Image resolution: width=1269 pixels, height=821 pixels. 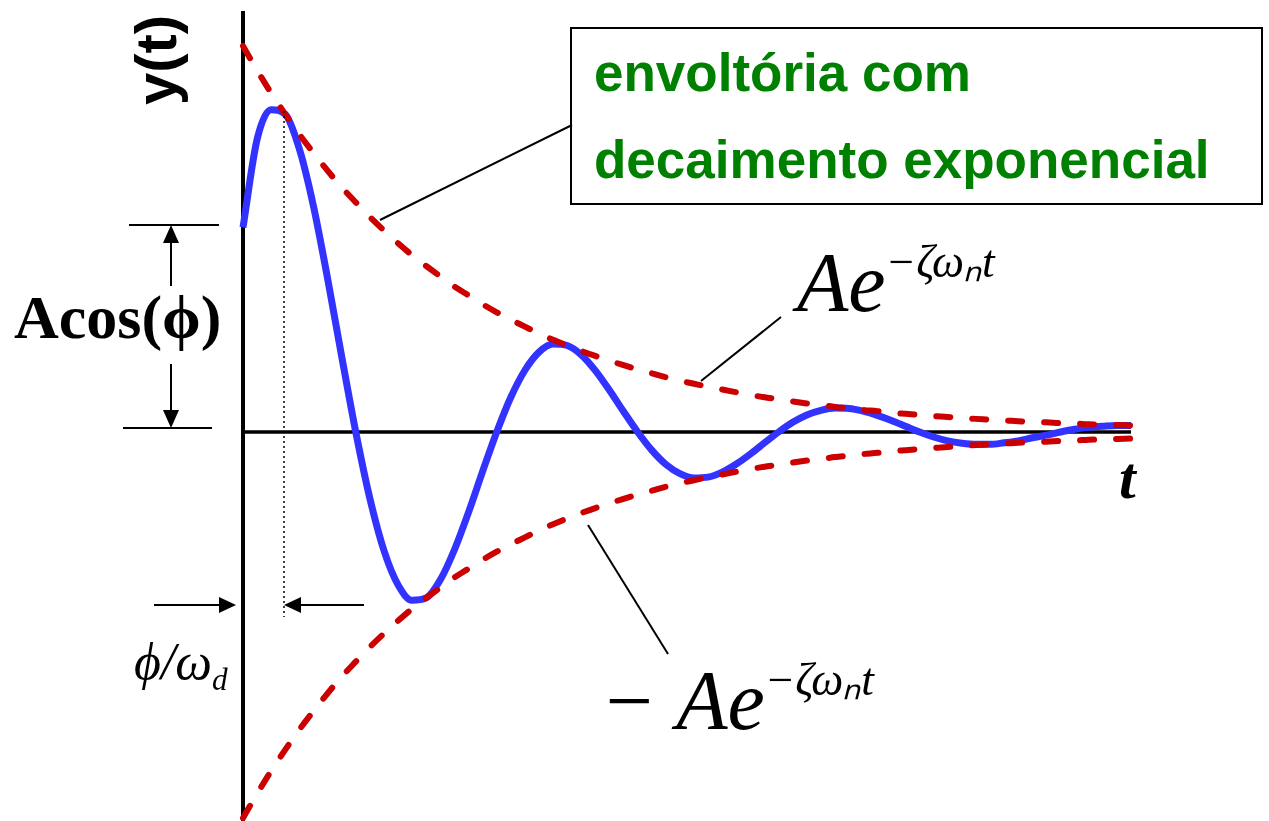 I want to click on x-axis-title: t, so click(x=1127, y=478).